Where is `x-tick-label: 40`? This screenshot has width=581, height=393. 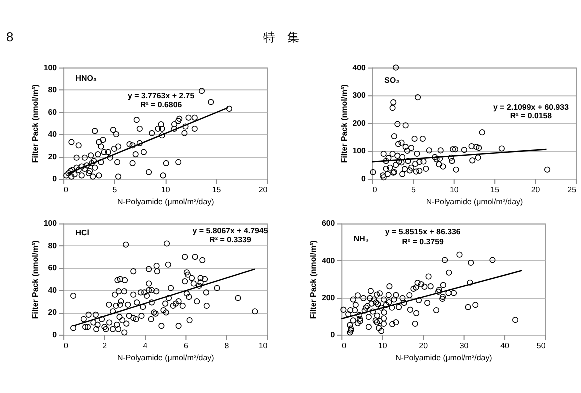 x-tick-label: 40 is located at coordinates (505, 345).